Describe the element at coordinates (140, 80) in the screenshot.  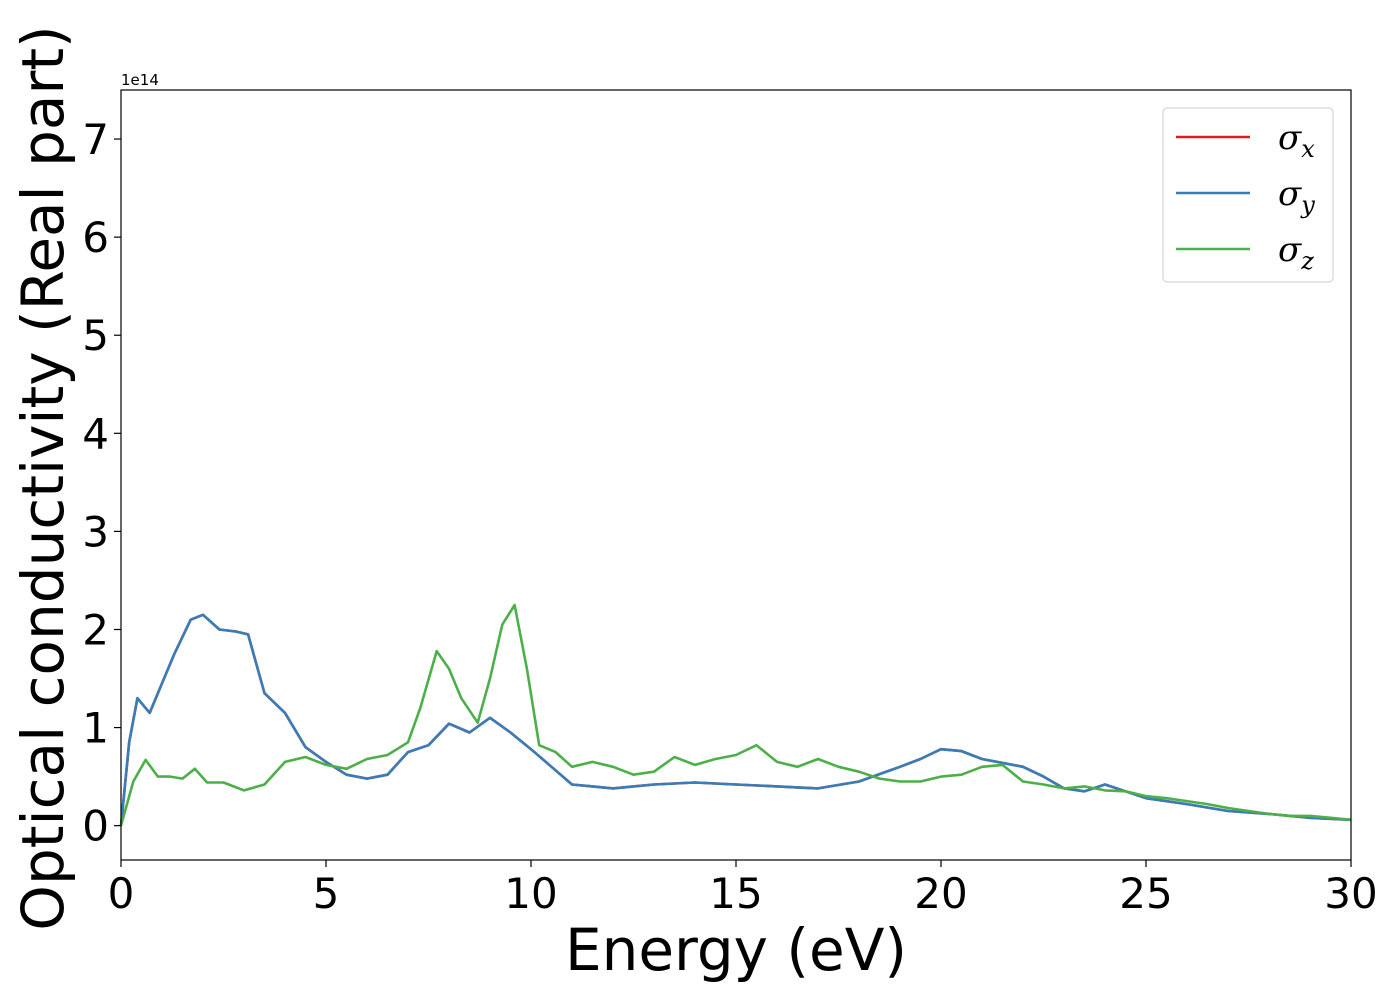
I see `y-offset-label: 1e14` at that location.